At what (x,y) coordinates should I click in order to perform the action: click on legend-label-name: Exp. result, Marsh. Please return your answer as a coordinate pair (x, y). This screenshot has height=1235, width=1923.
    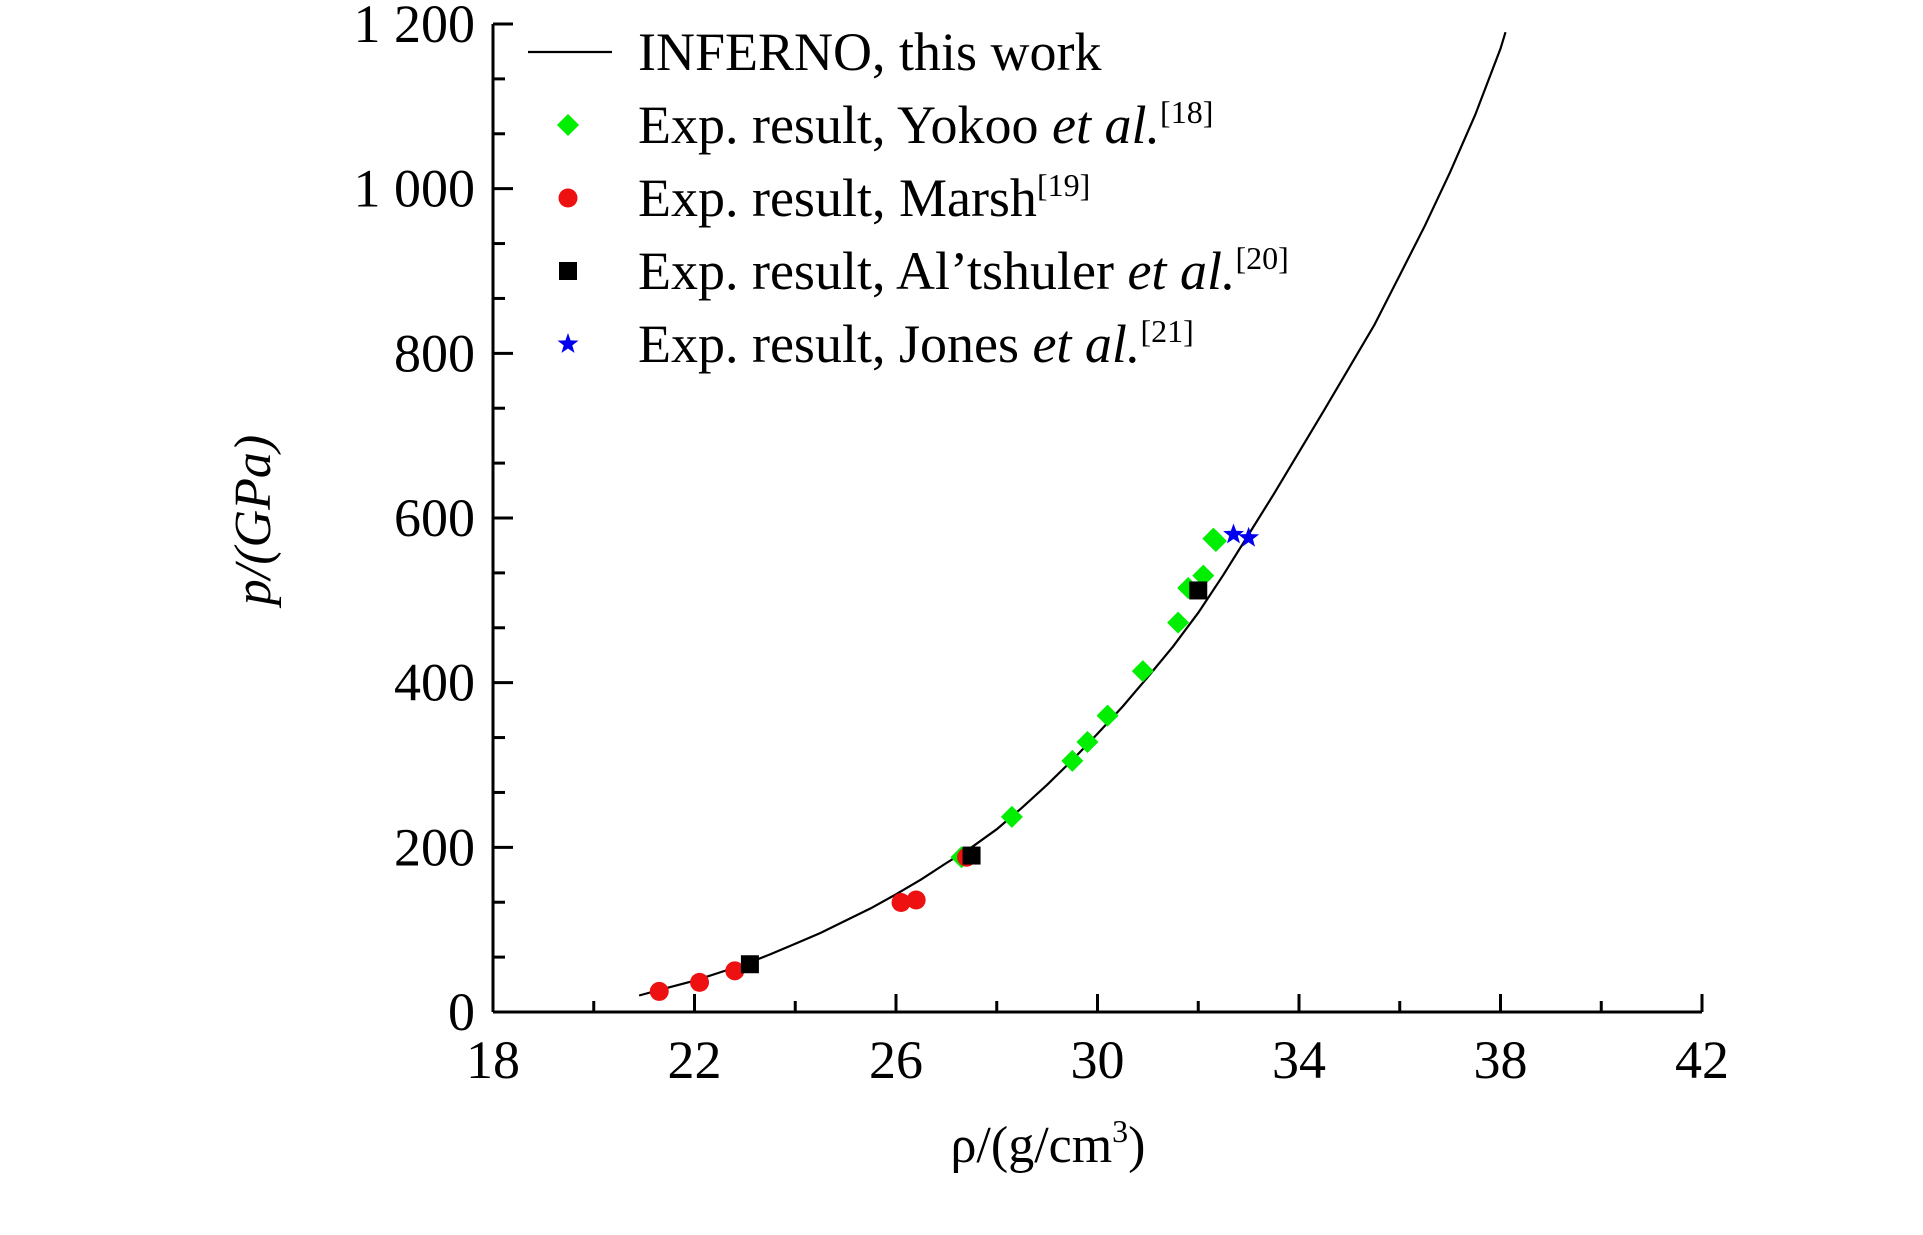
    Looking at the image, I should click on (837, 198).